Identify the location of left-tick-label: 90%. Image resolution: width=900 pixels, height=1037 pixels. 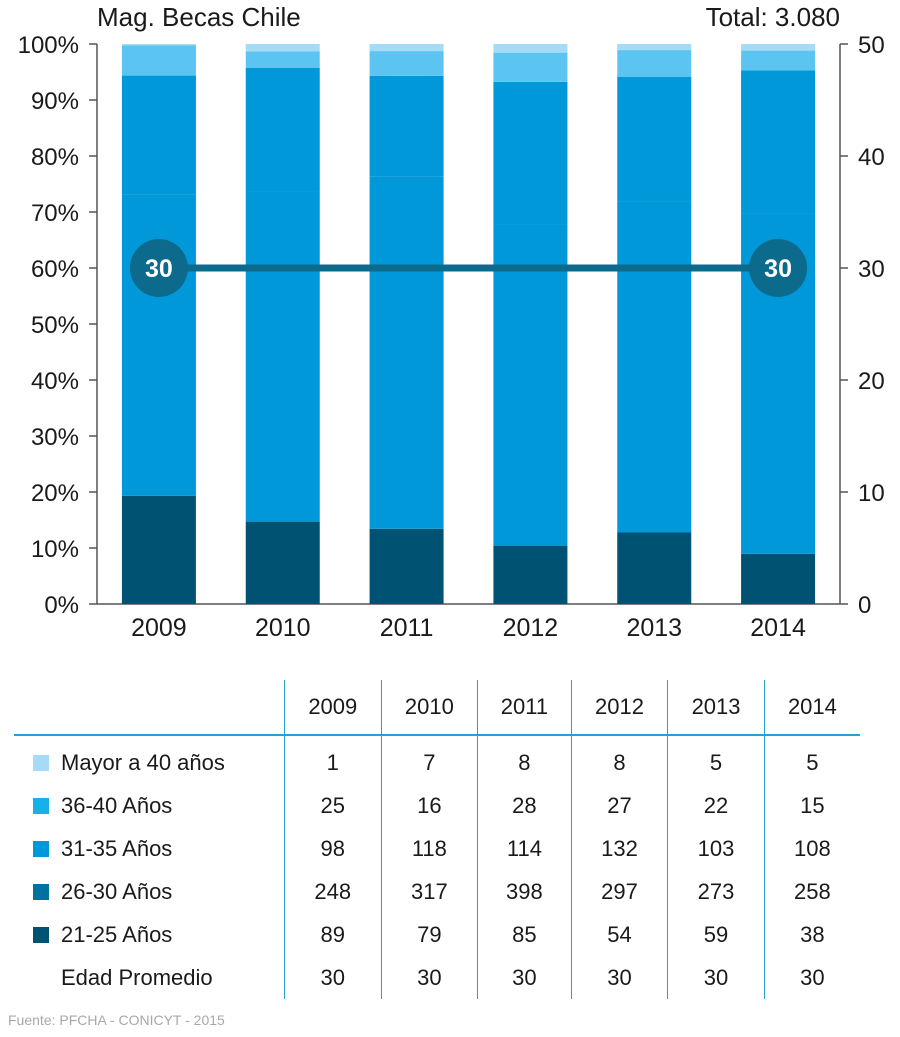
(55, 101).